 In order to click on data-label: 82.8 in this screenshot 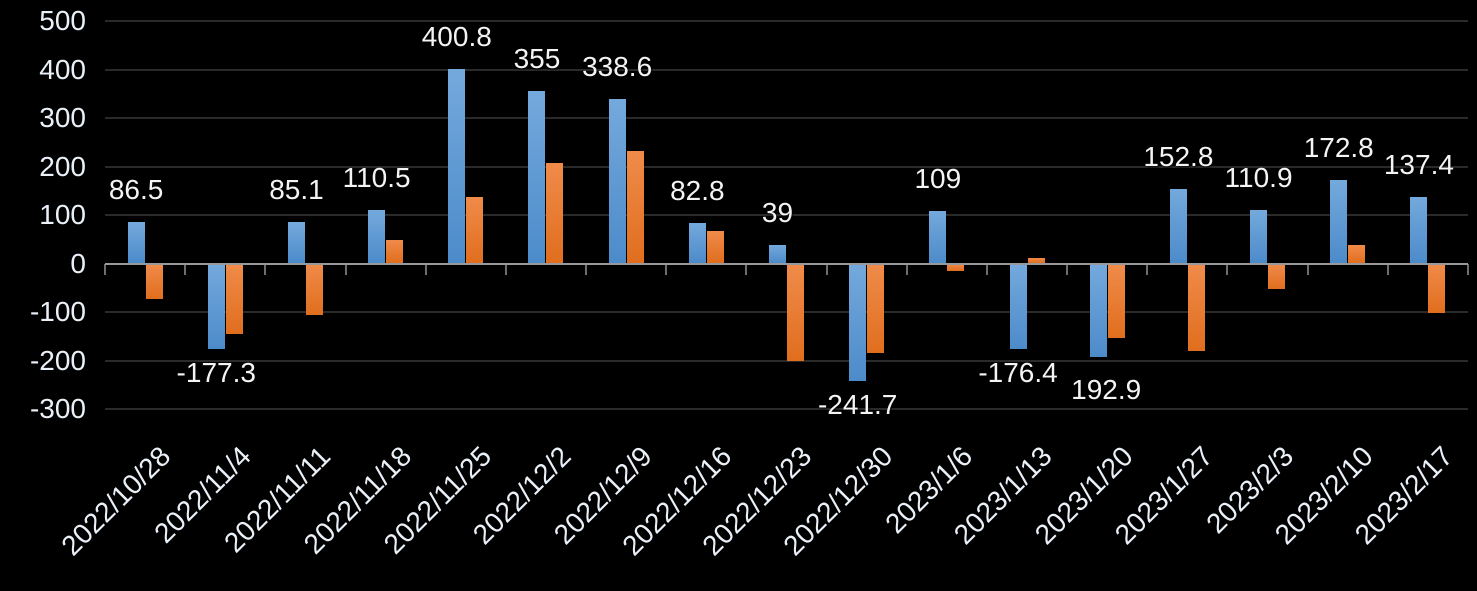, I will do `click(697, 191)`.